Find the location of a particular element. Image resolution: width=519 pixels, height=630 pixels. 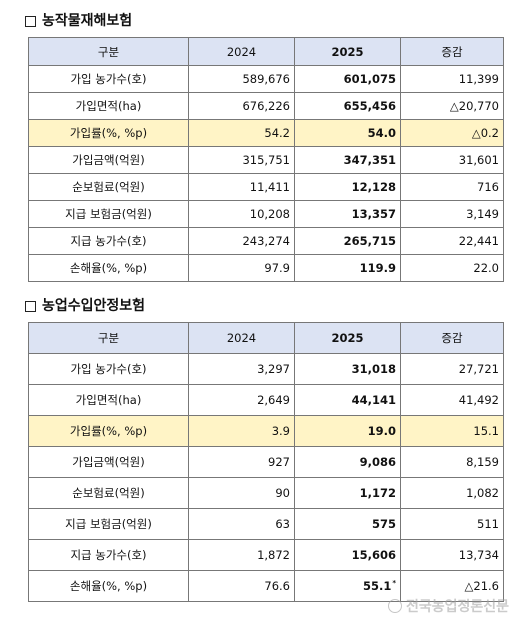

value-2024: 3,297 is located at coordinates (241, 369).